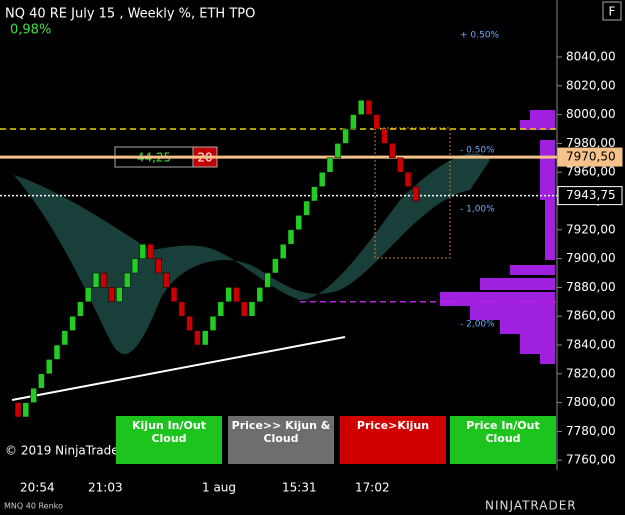 Image resolution: width=625 pixels, height=515 pixels. Describe the element at coordinates (591, 287) in the screenshot. I see `y-tick-label: 7880,00` at that location.